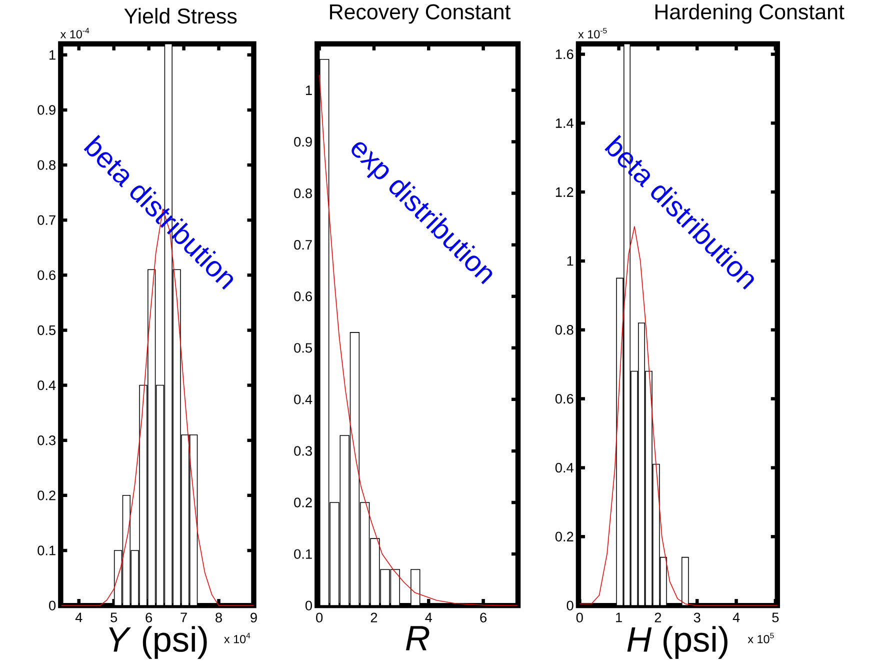 The image size is (871, 670). I want to click on chart-title: Yield Stress, so click(180, 16).